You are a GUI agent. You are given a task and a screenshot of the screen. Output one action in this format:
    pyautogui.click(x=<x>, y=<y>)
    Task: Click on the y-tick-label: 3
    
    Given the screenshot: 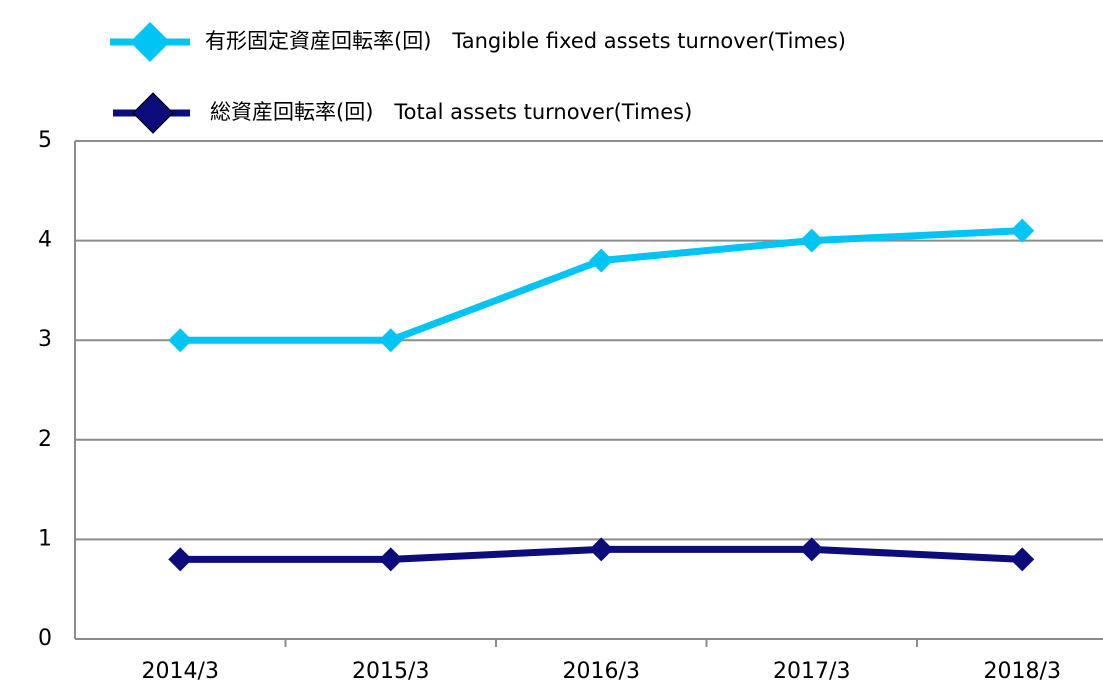 What is the action you would take?
    pyautogui.click(x=45, y=339)
    